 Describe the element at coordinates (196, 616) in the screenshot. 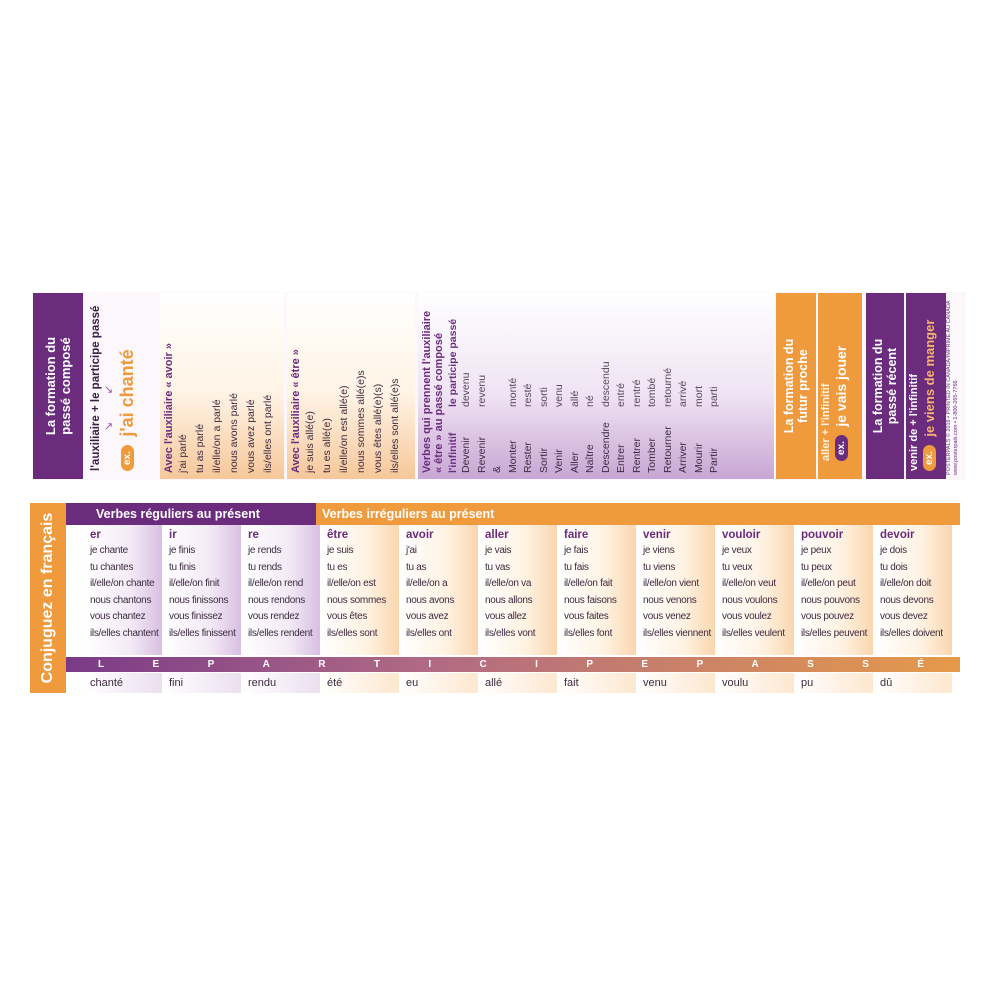

I see `conjugation-line: vous finissez` at that location.